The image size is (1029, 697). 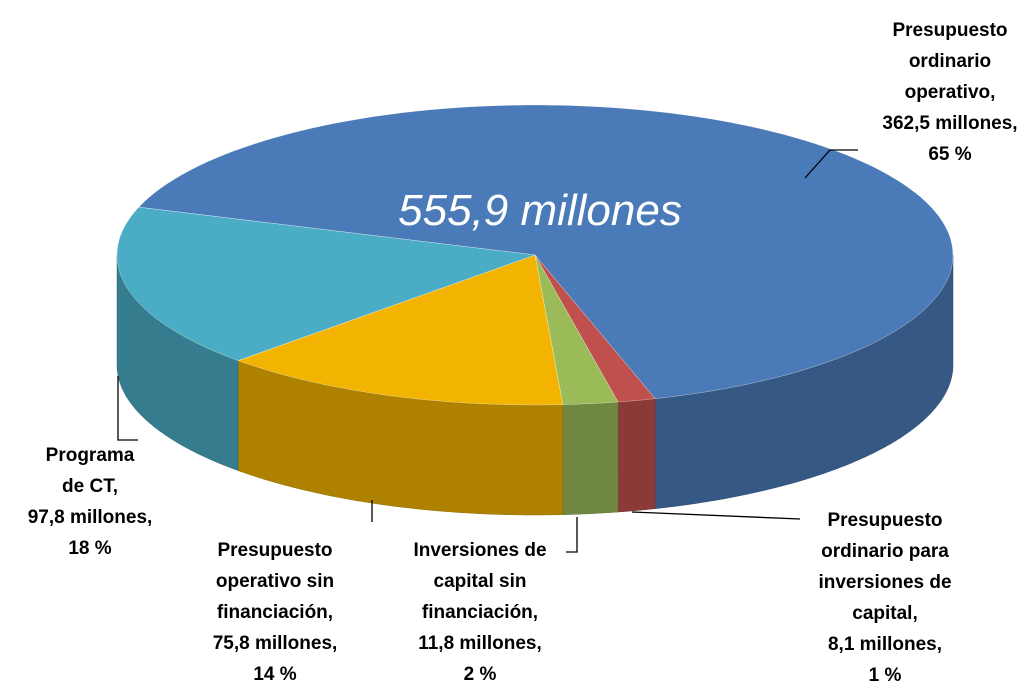 I want to click on category-label: Presupuesto operativo sin financiación,, so click(x=275, y=581).